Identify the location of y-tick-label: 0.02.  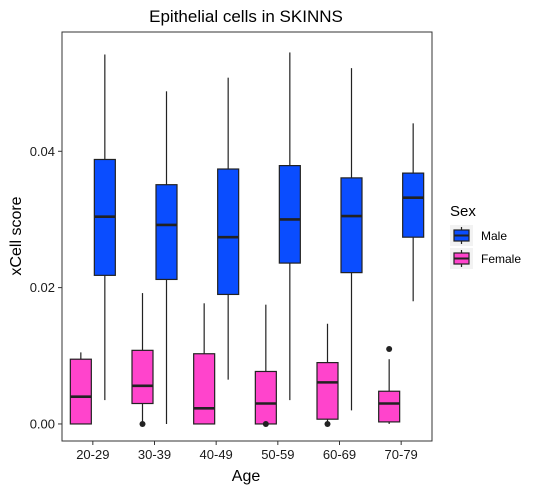
(42, 287).